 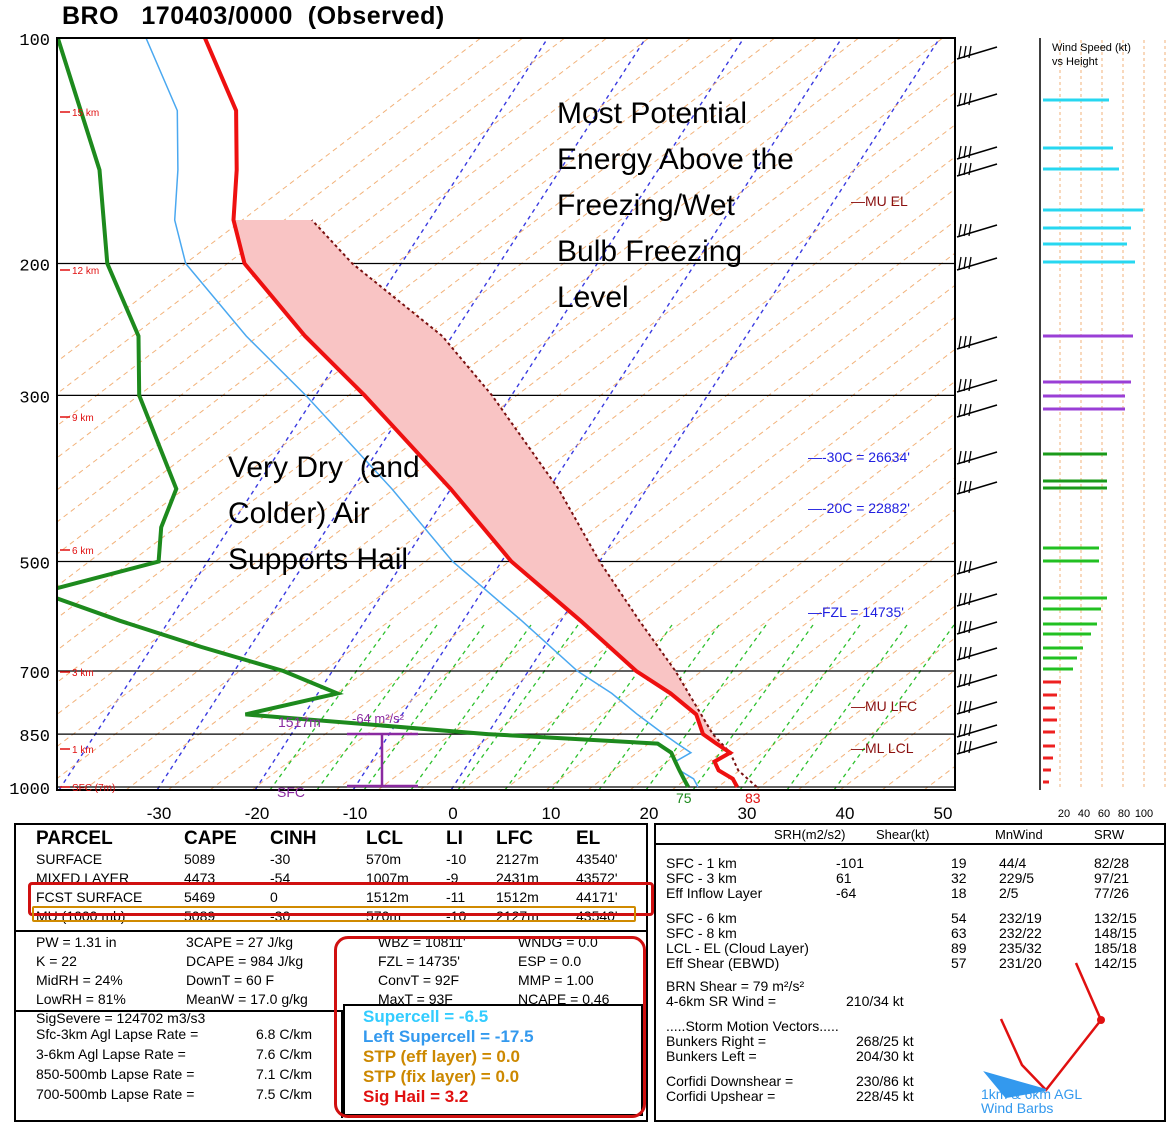 What do you see at coordinates (879, 201) in the screenshot?
I see `level-label: —MU EL` at bounding box center [879, 201].